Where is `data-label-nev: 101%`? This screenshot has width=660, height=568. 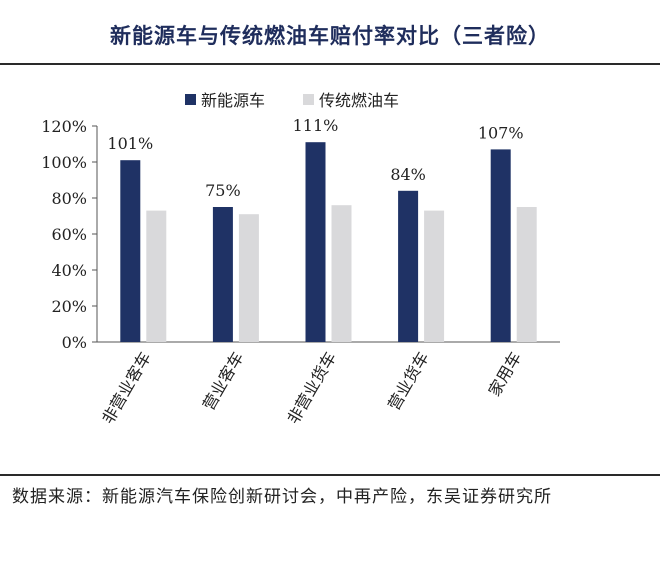 data-label-nev: 101% is located at coordinates (130, 143).